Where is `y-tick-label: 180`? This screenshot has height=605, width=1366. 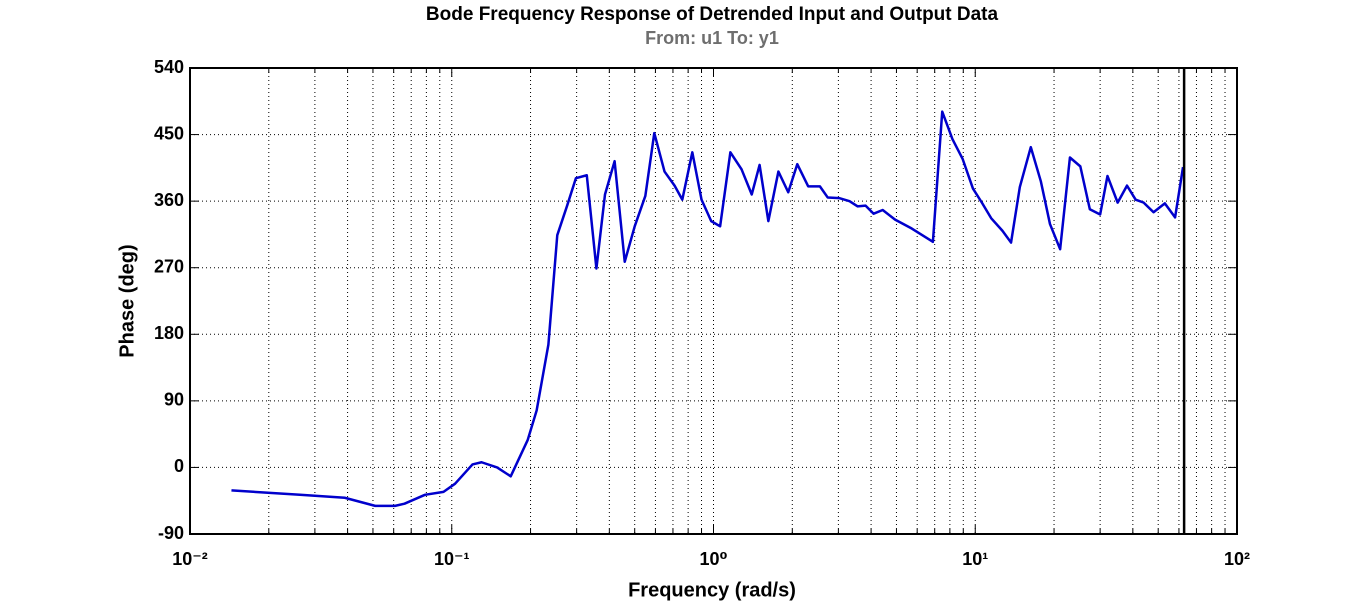 y-tick-label: 180 is located at coordinates (169, 333).